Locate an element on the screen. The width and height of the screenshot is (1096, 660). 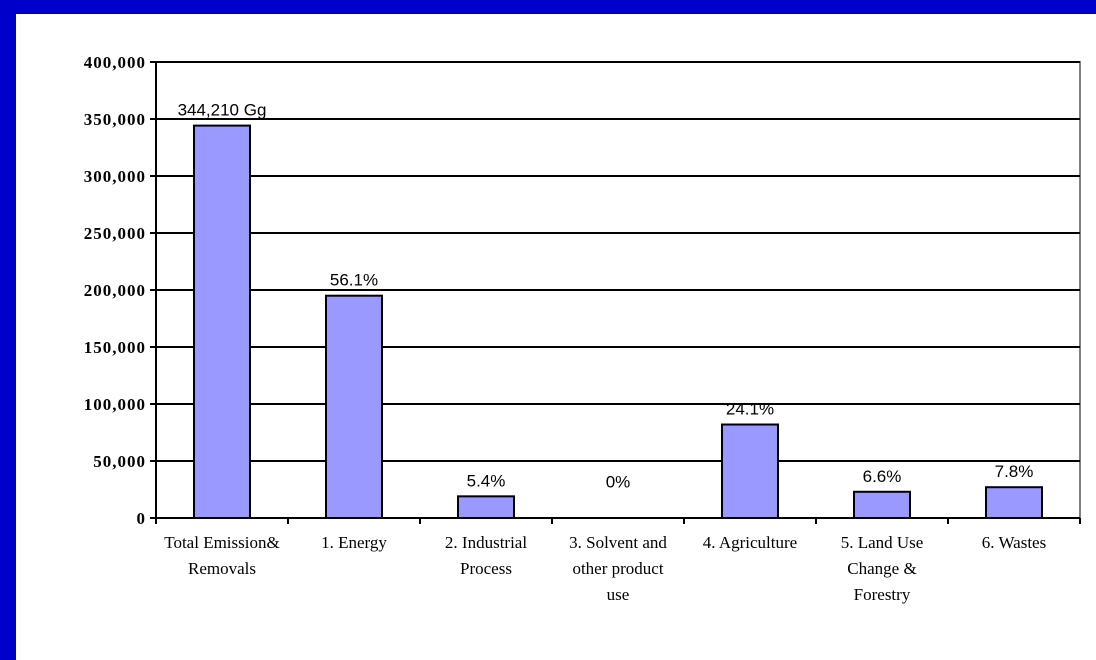
x-category-label-line: 1. Energy is located at coordinates (354, 542).